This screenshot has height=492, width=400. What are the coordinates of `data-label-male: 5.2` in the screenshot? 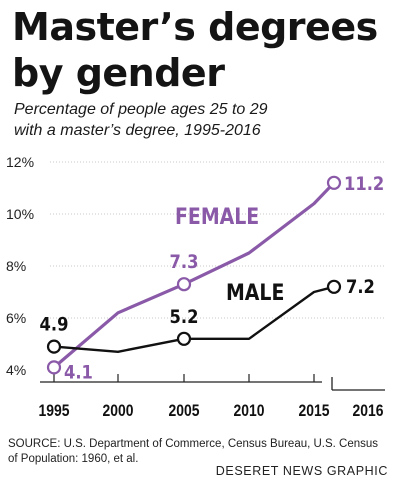 It's located at (184, 317).